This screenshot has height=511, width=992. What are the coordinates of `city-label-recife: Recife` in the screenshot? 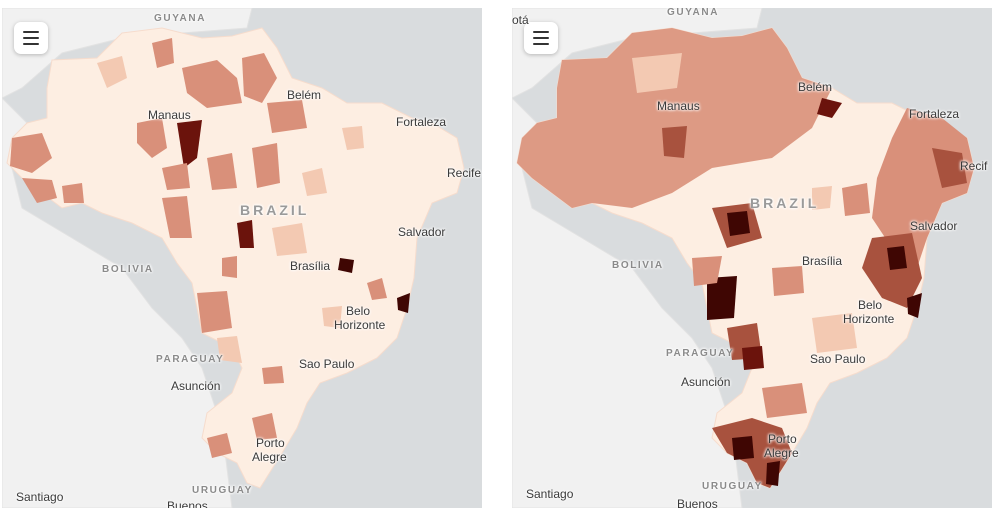 It's located at (464, 173).